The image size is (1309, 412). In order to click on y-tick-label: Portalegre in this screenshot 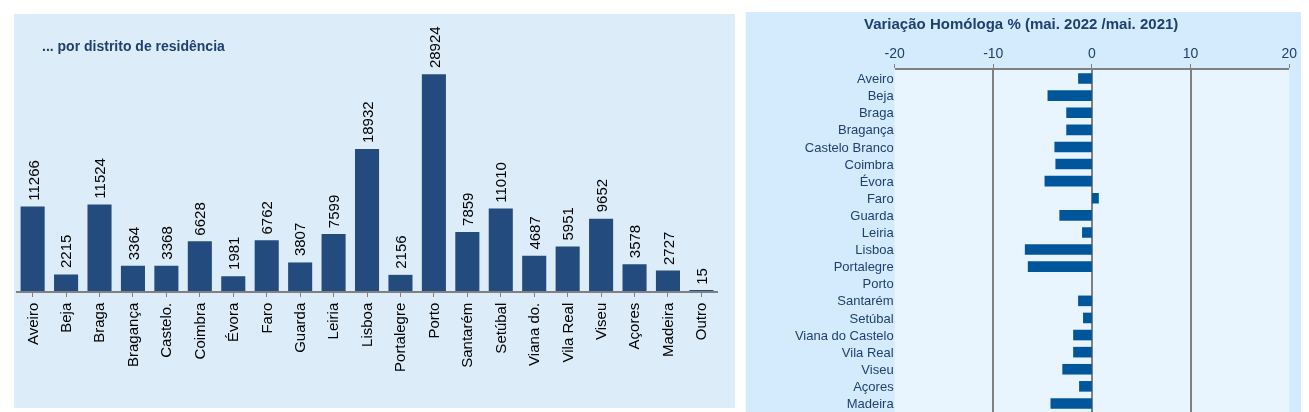, I will do `click(863, 267)`.